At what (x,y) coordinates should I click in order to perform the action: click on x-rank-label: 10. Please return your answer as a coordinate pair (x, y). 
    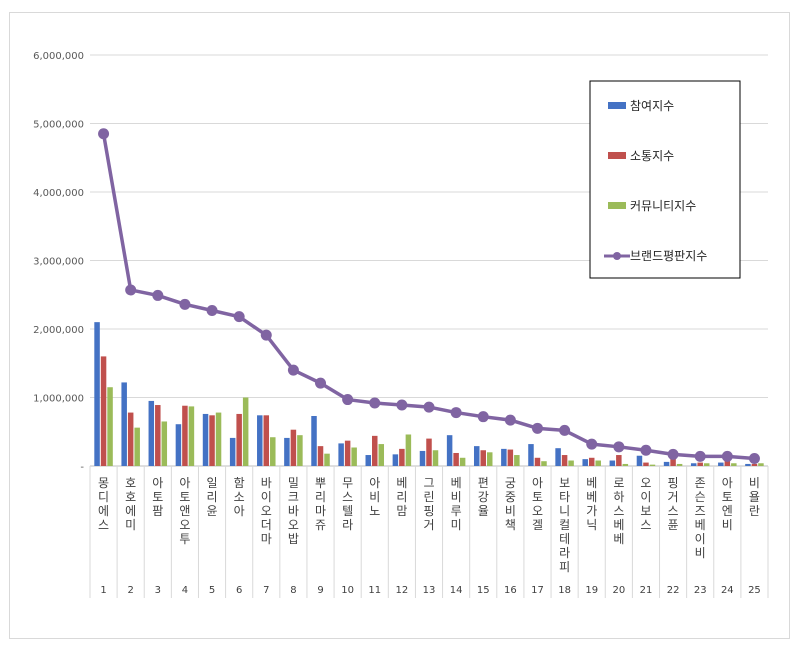
    Looking at the image, I should click on (347, 590).